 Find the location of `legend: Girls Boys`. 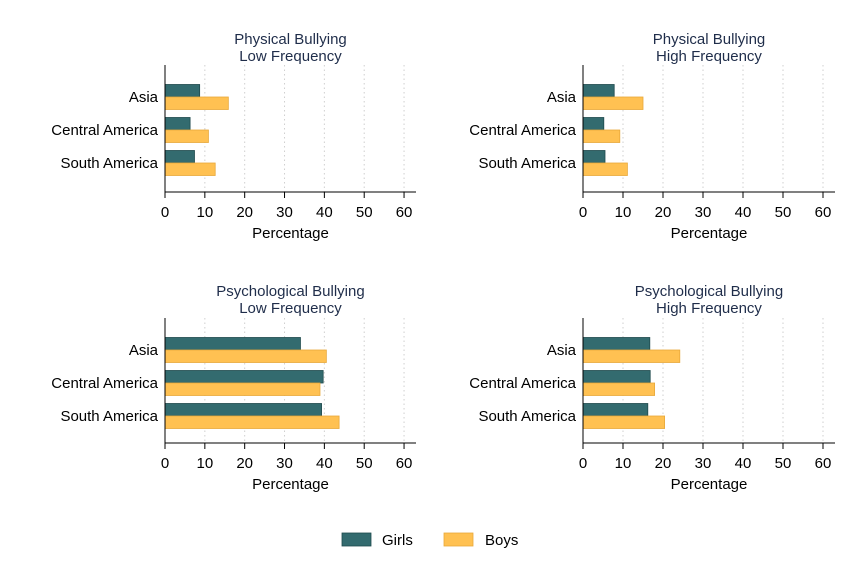

legend: Girls Boys is located at coordinates (429, 540).